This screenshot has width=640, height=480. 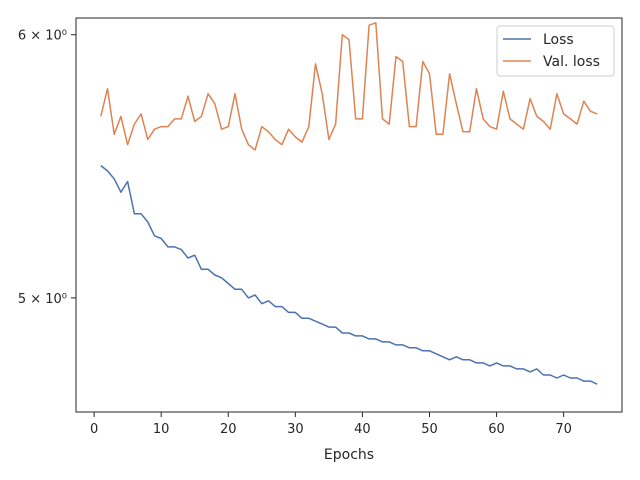 I want to click on x-axis-label: Epochs, so click(x=349, y=455).